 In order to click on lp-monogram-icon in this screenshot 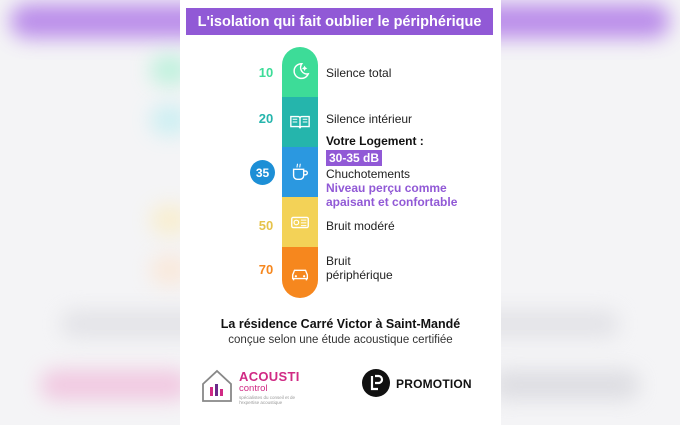, I will do `click(376, 383)`.